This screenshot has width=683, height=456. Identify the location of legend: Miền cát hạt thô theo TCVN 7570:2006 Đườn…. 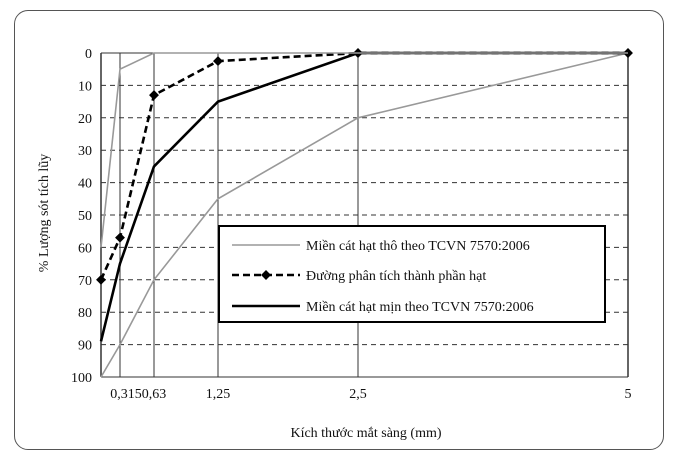
(412, 274).